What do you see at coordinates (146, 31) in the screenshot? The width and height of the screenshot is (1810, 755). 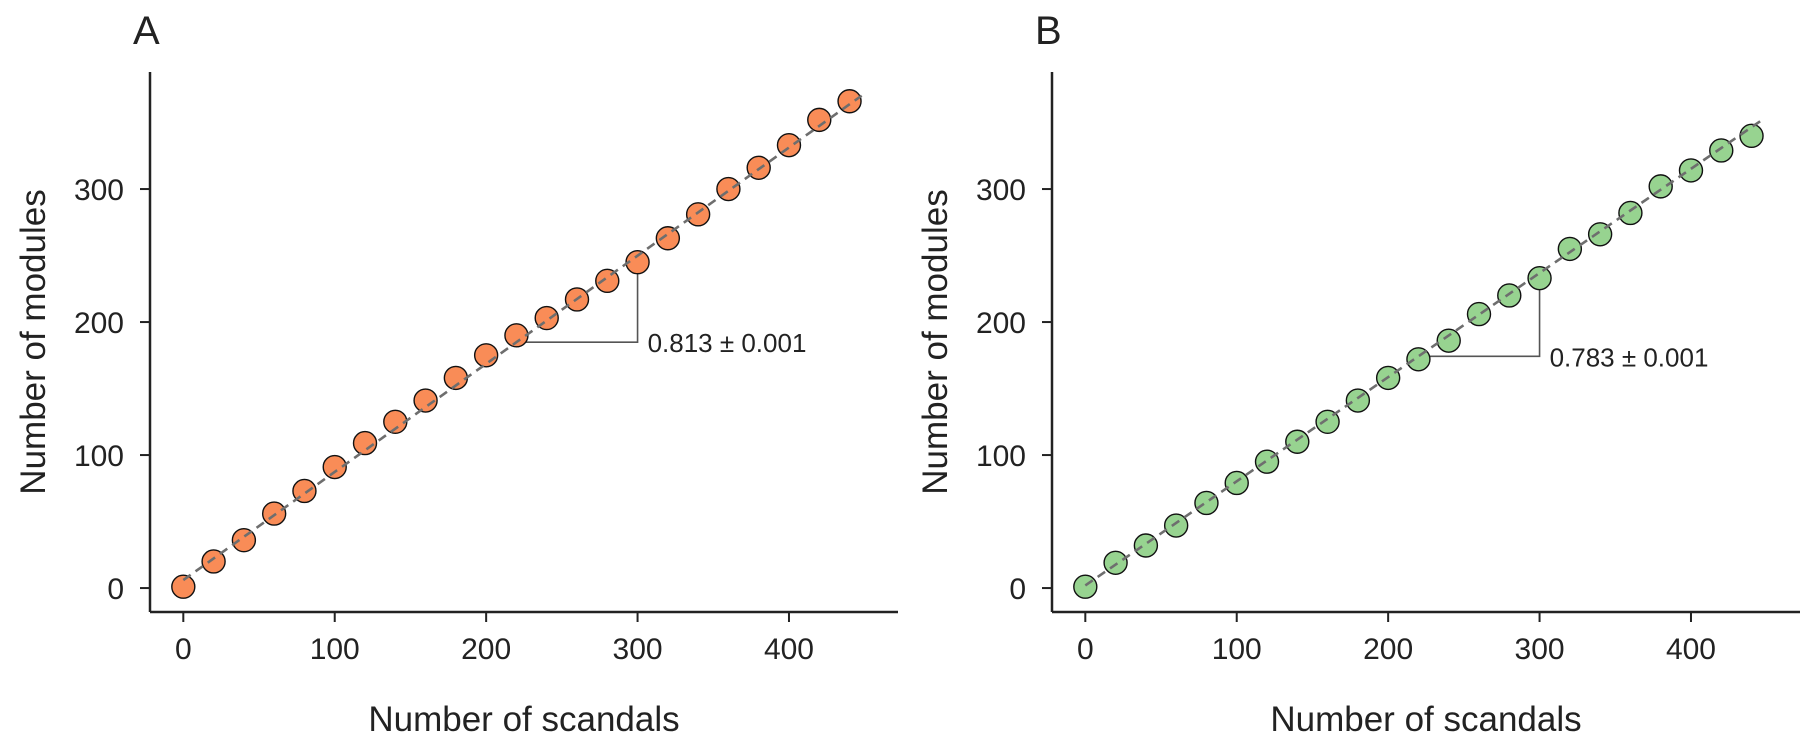 I see `panel-label: A` at bounding box center [146, 31].